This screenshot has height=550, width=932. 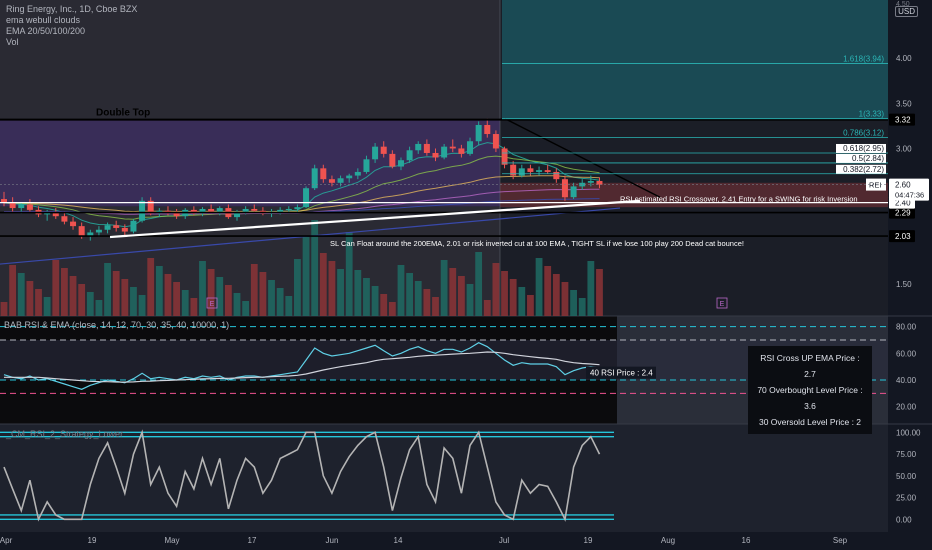 I want to click on time-tick: 16, so click(x=746, y=540).